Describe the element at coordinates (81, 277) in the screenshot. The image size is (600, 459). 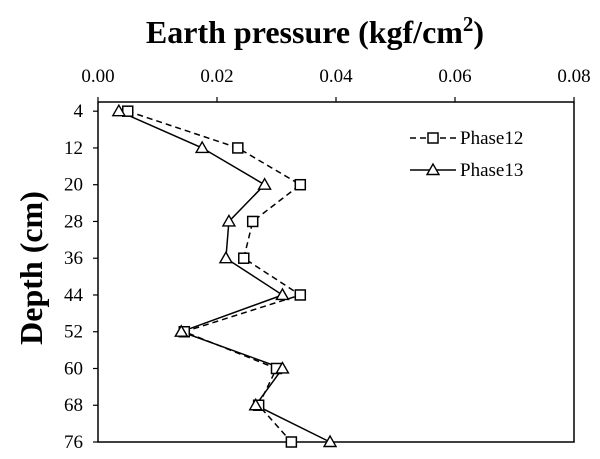
I see `y-axis-ticks: 4 12 20 28 36 44 52 60 68 76` at that location.